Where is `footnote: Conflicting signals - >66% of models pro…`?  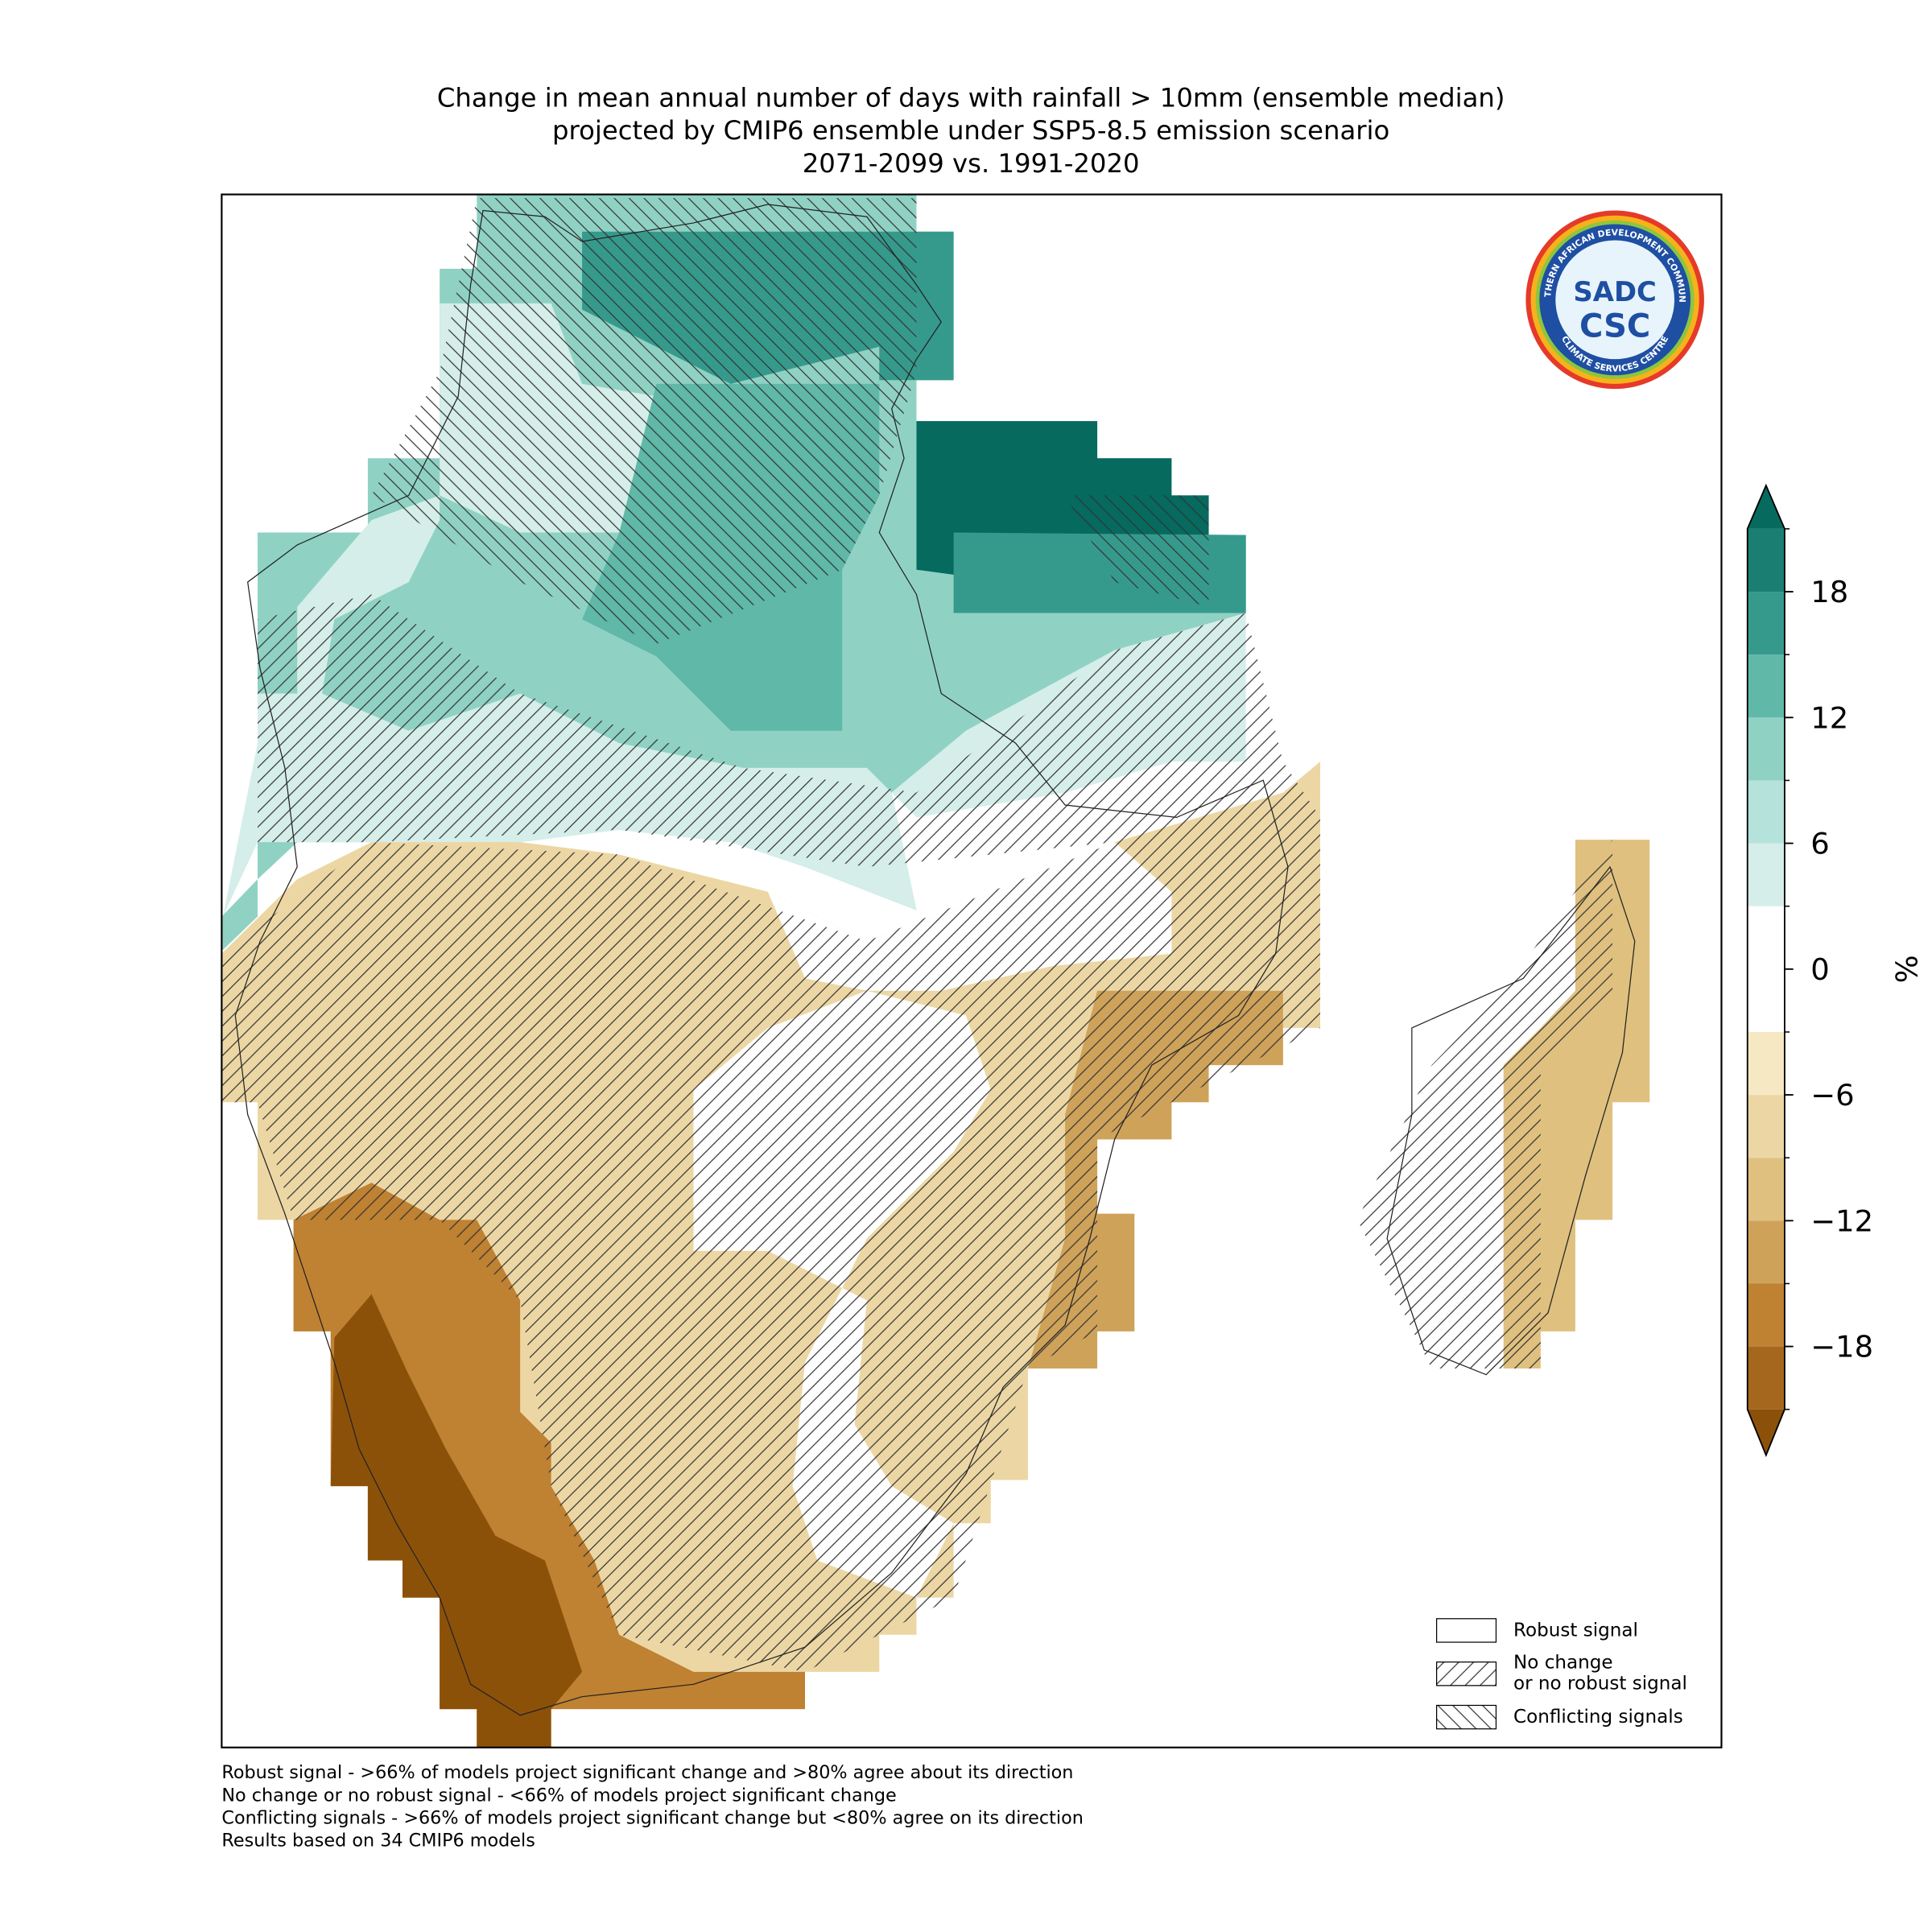
footnote: Conflicting signals - >66% of models pro… is located at coordinates (652, 1818).